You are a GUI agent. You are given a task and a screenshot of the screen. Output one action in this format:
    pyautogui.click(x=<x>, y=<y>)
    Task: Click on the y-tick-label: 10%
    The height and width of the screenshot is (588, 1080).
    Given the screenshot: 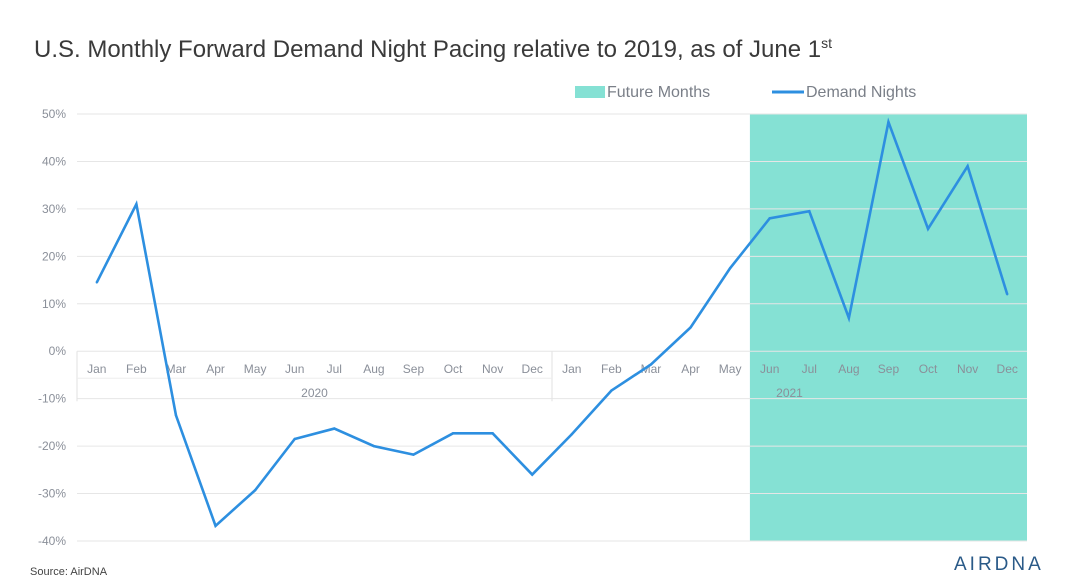 What is the action you would take?
    pyautogui.click(x=54, y=304)
    